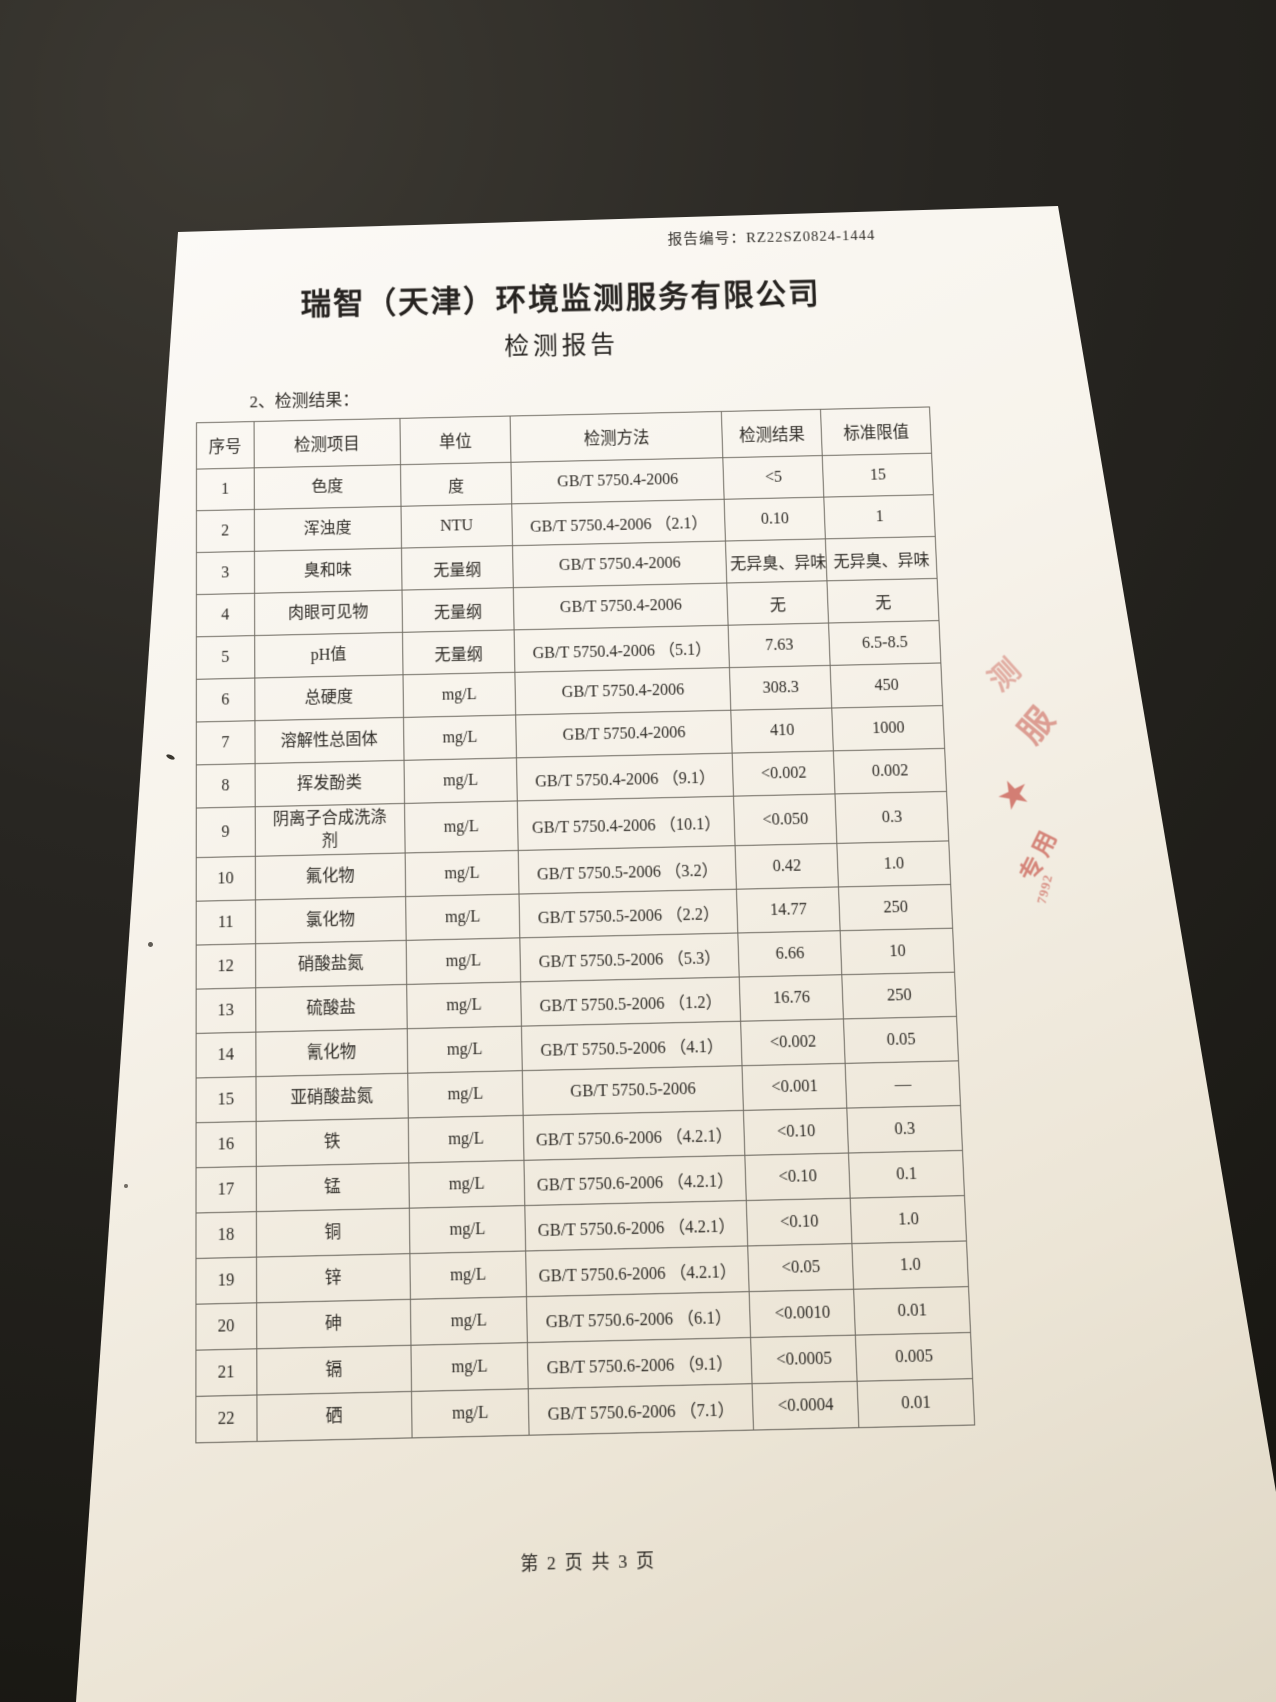 Image resolution: width=1276 pixels, height=1702 pixels. Describe the element at coordinates (225, 1010) in the screenshot. I see `table-cell: 13` at that location.